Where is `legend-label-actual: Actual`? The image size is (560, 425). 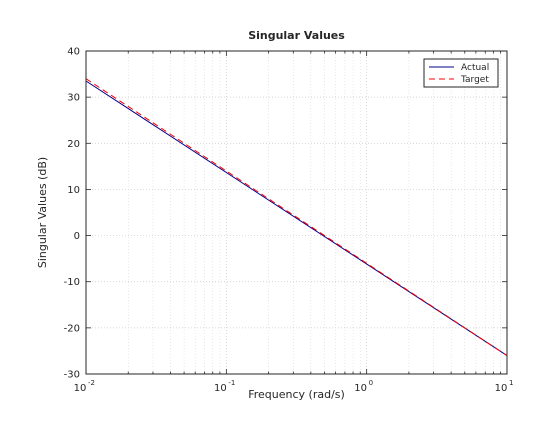
legend-label-actual: Actual is located at coordinates (475, 68).